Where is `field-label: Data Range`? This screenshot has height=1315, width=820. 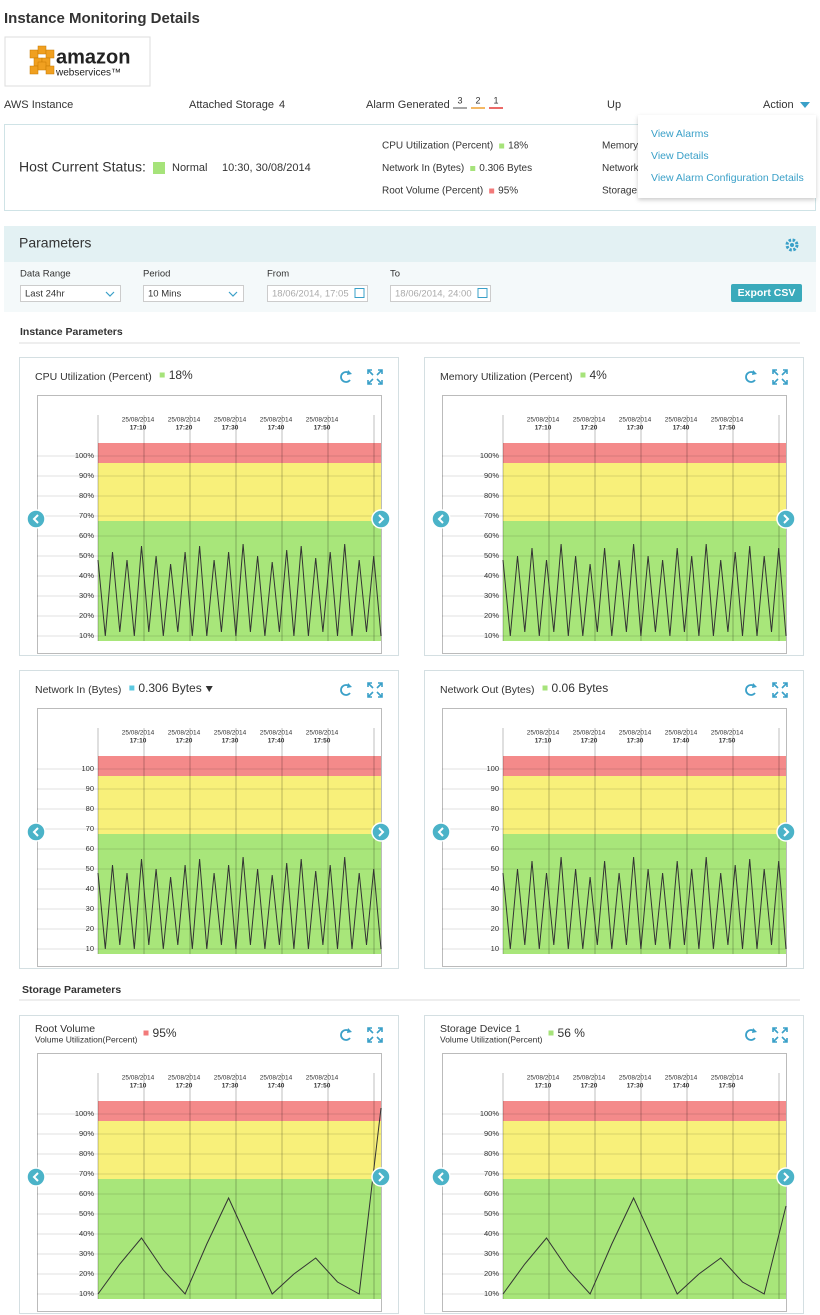
field-label: Data Range is located at coordinates (45, 274).